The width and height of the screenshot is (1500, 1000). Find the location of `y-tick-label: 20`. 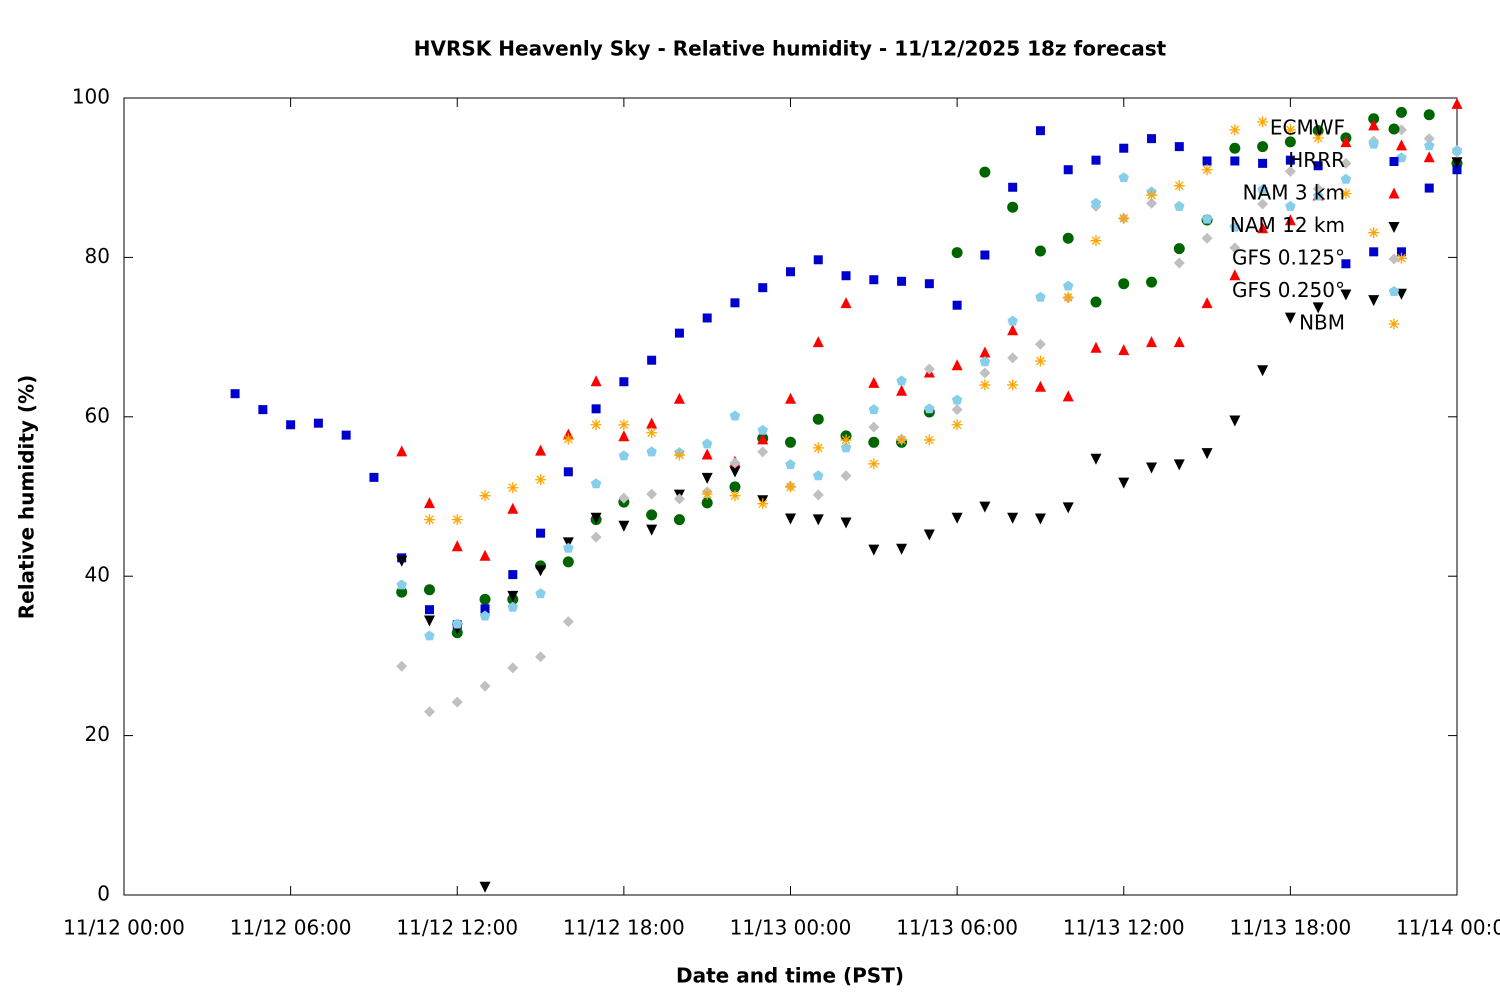

y-tick-label: 20 is located at coordinates (97, 734).